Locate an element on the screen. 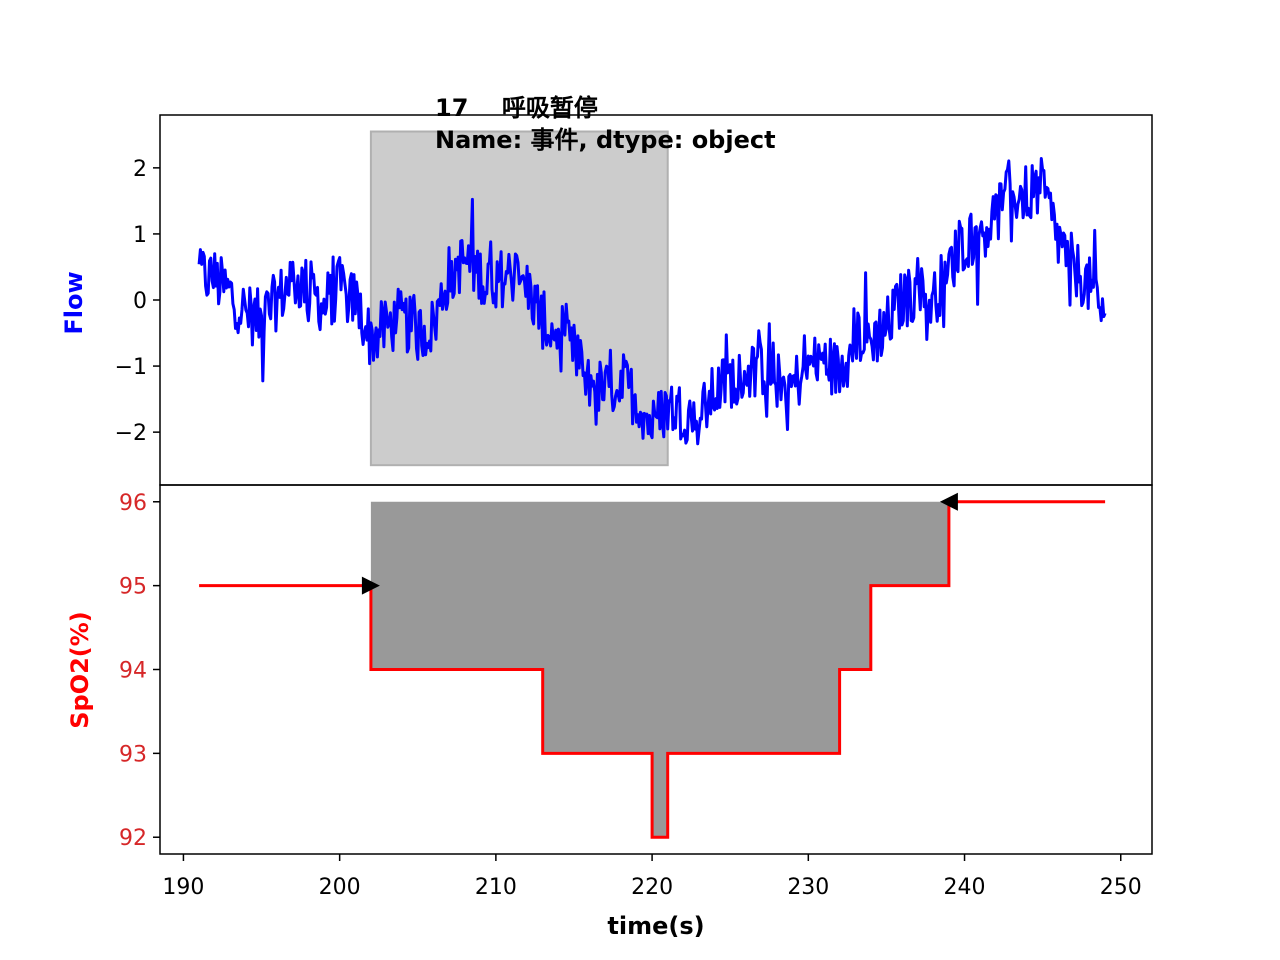 Image resolution: width=1280 pixels, height=960 pixels. time-x-tick-label: 250 is located at coordinates (1121, 887).